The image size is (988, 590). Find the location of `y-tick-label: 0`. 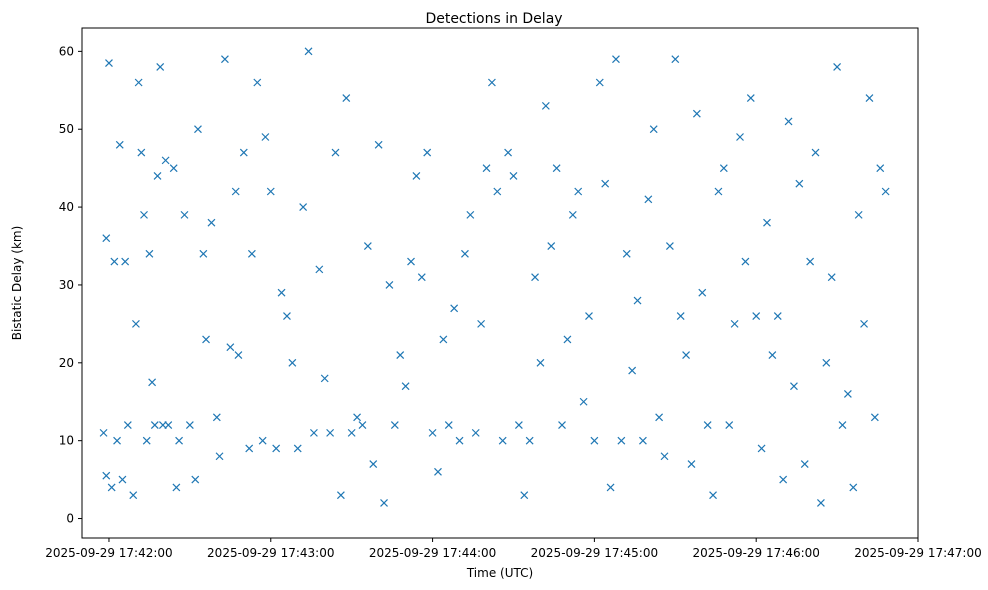

y-tick-label: 0 is located at coordinates (70, 519).